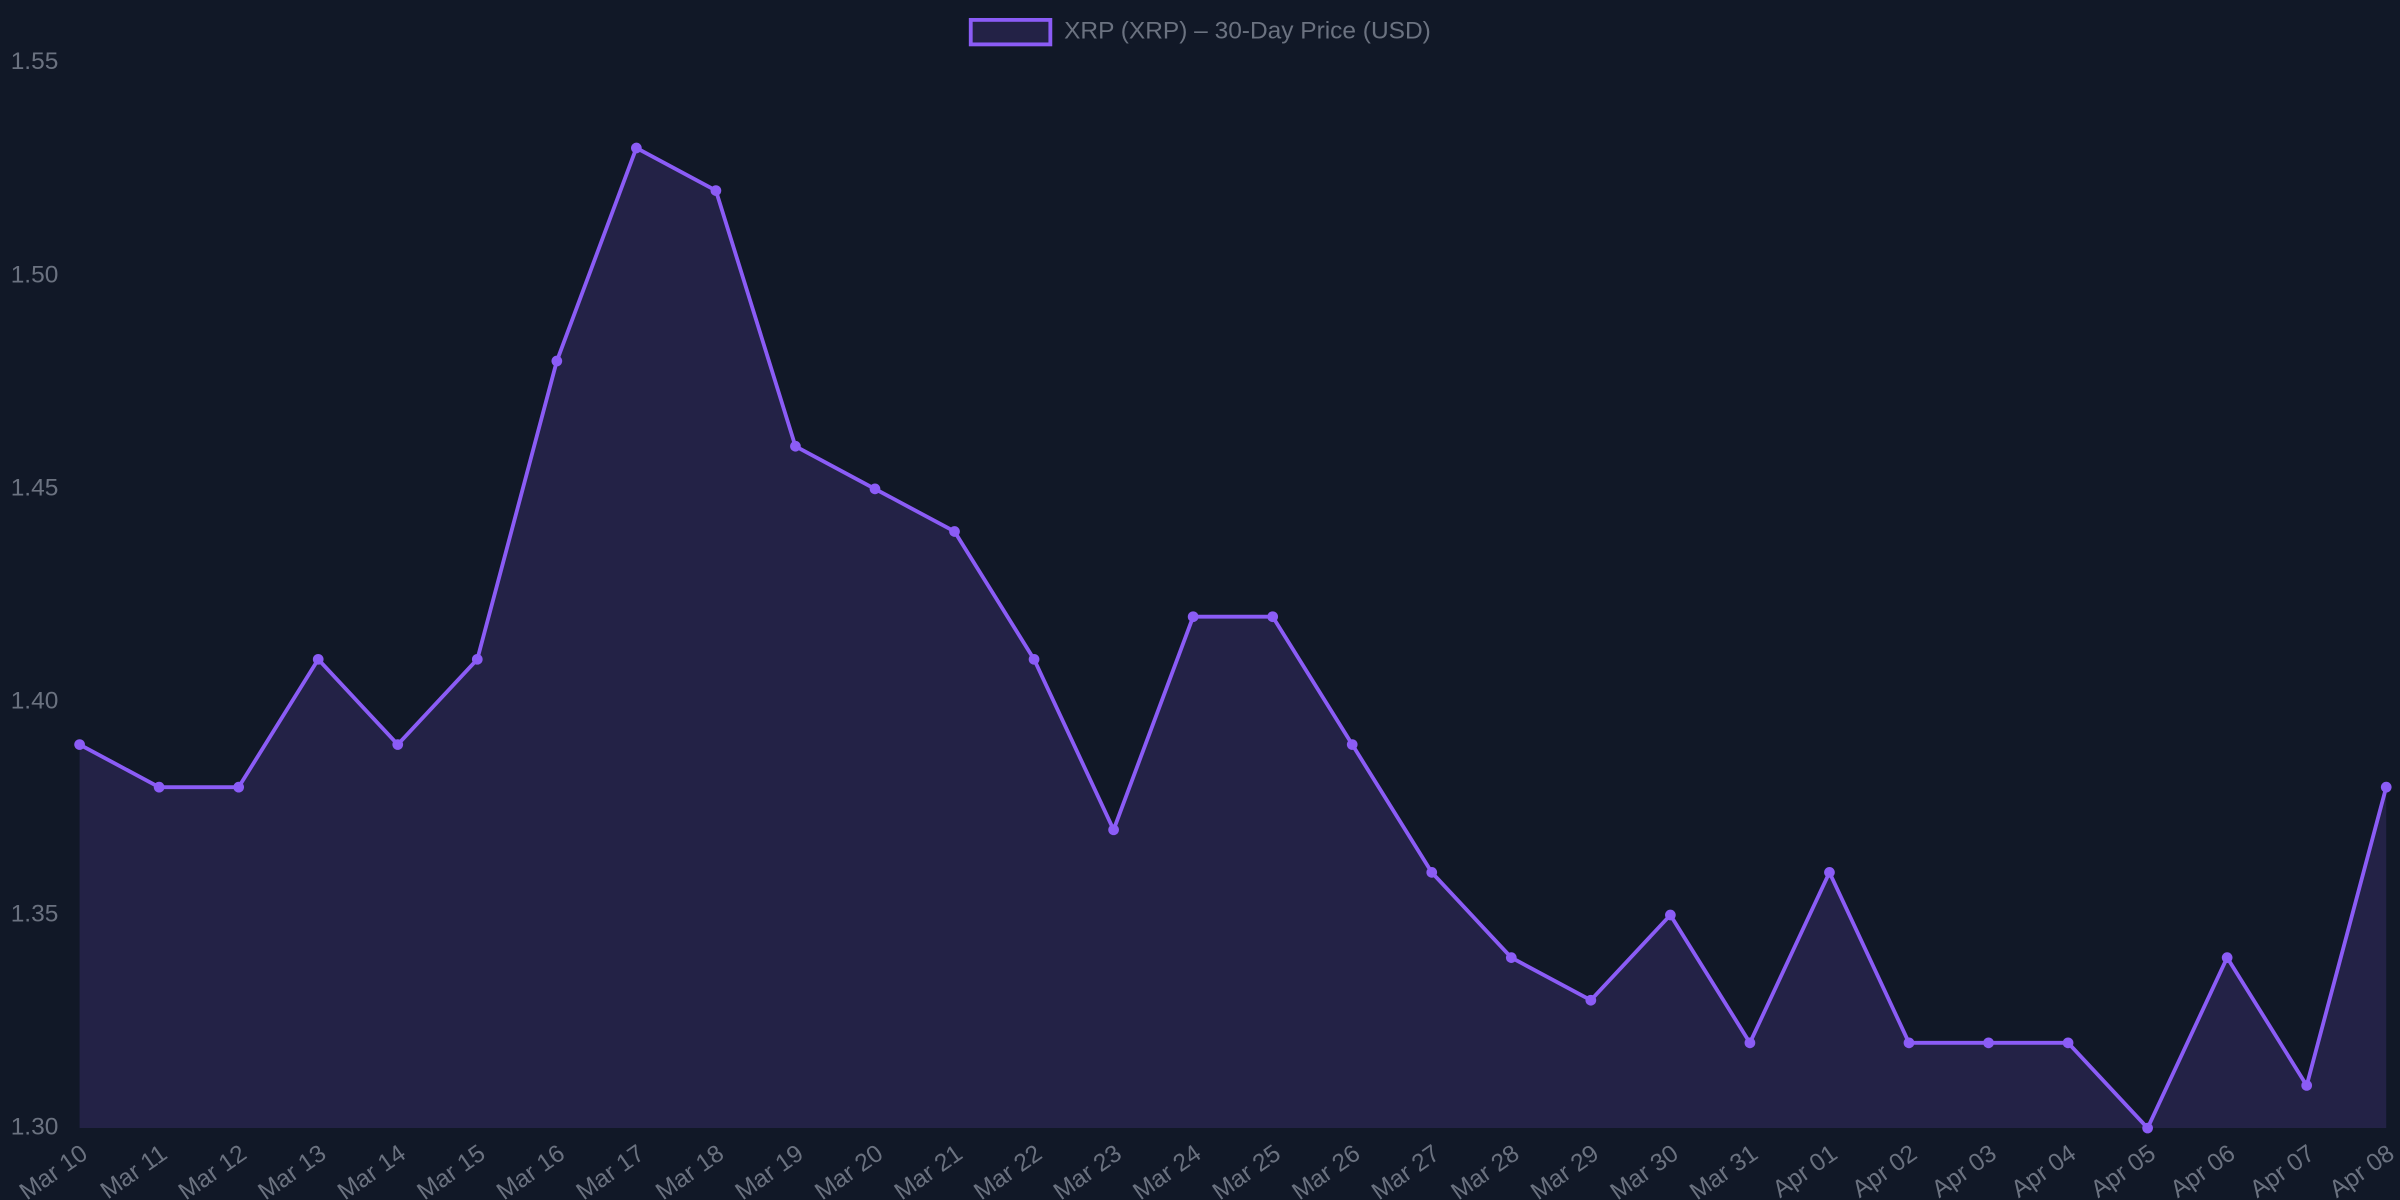 The image size is (2400, 1200). Describe the element at coordinates (372, 1170) in the screenshot. I see `x-tick-label: Mar 14` at that location.